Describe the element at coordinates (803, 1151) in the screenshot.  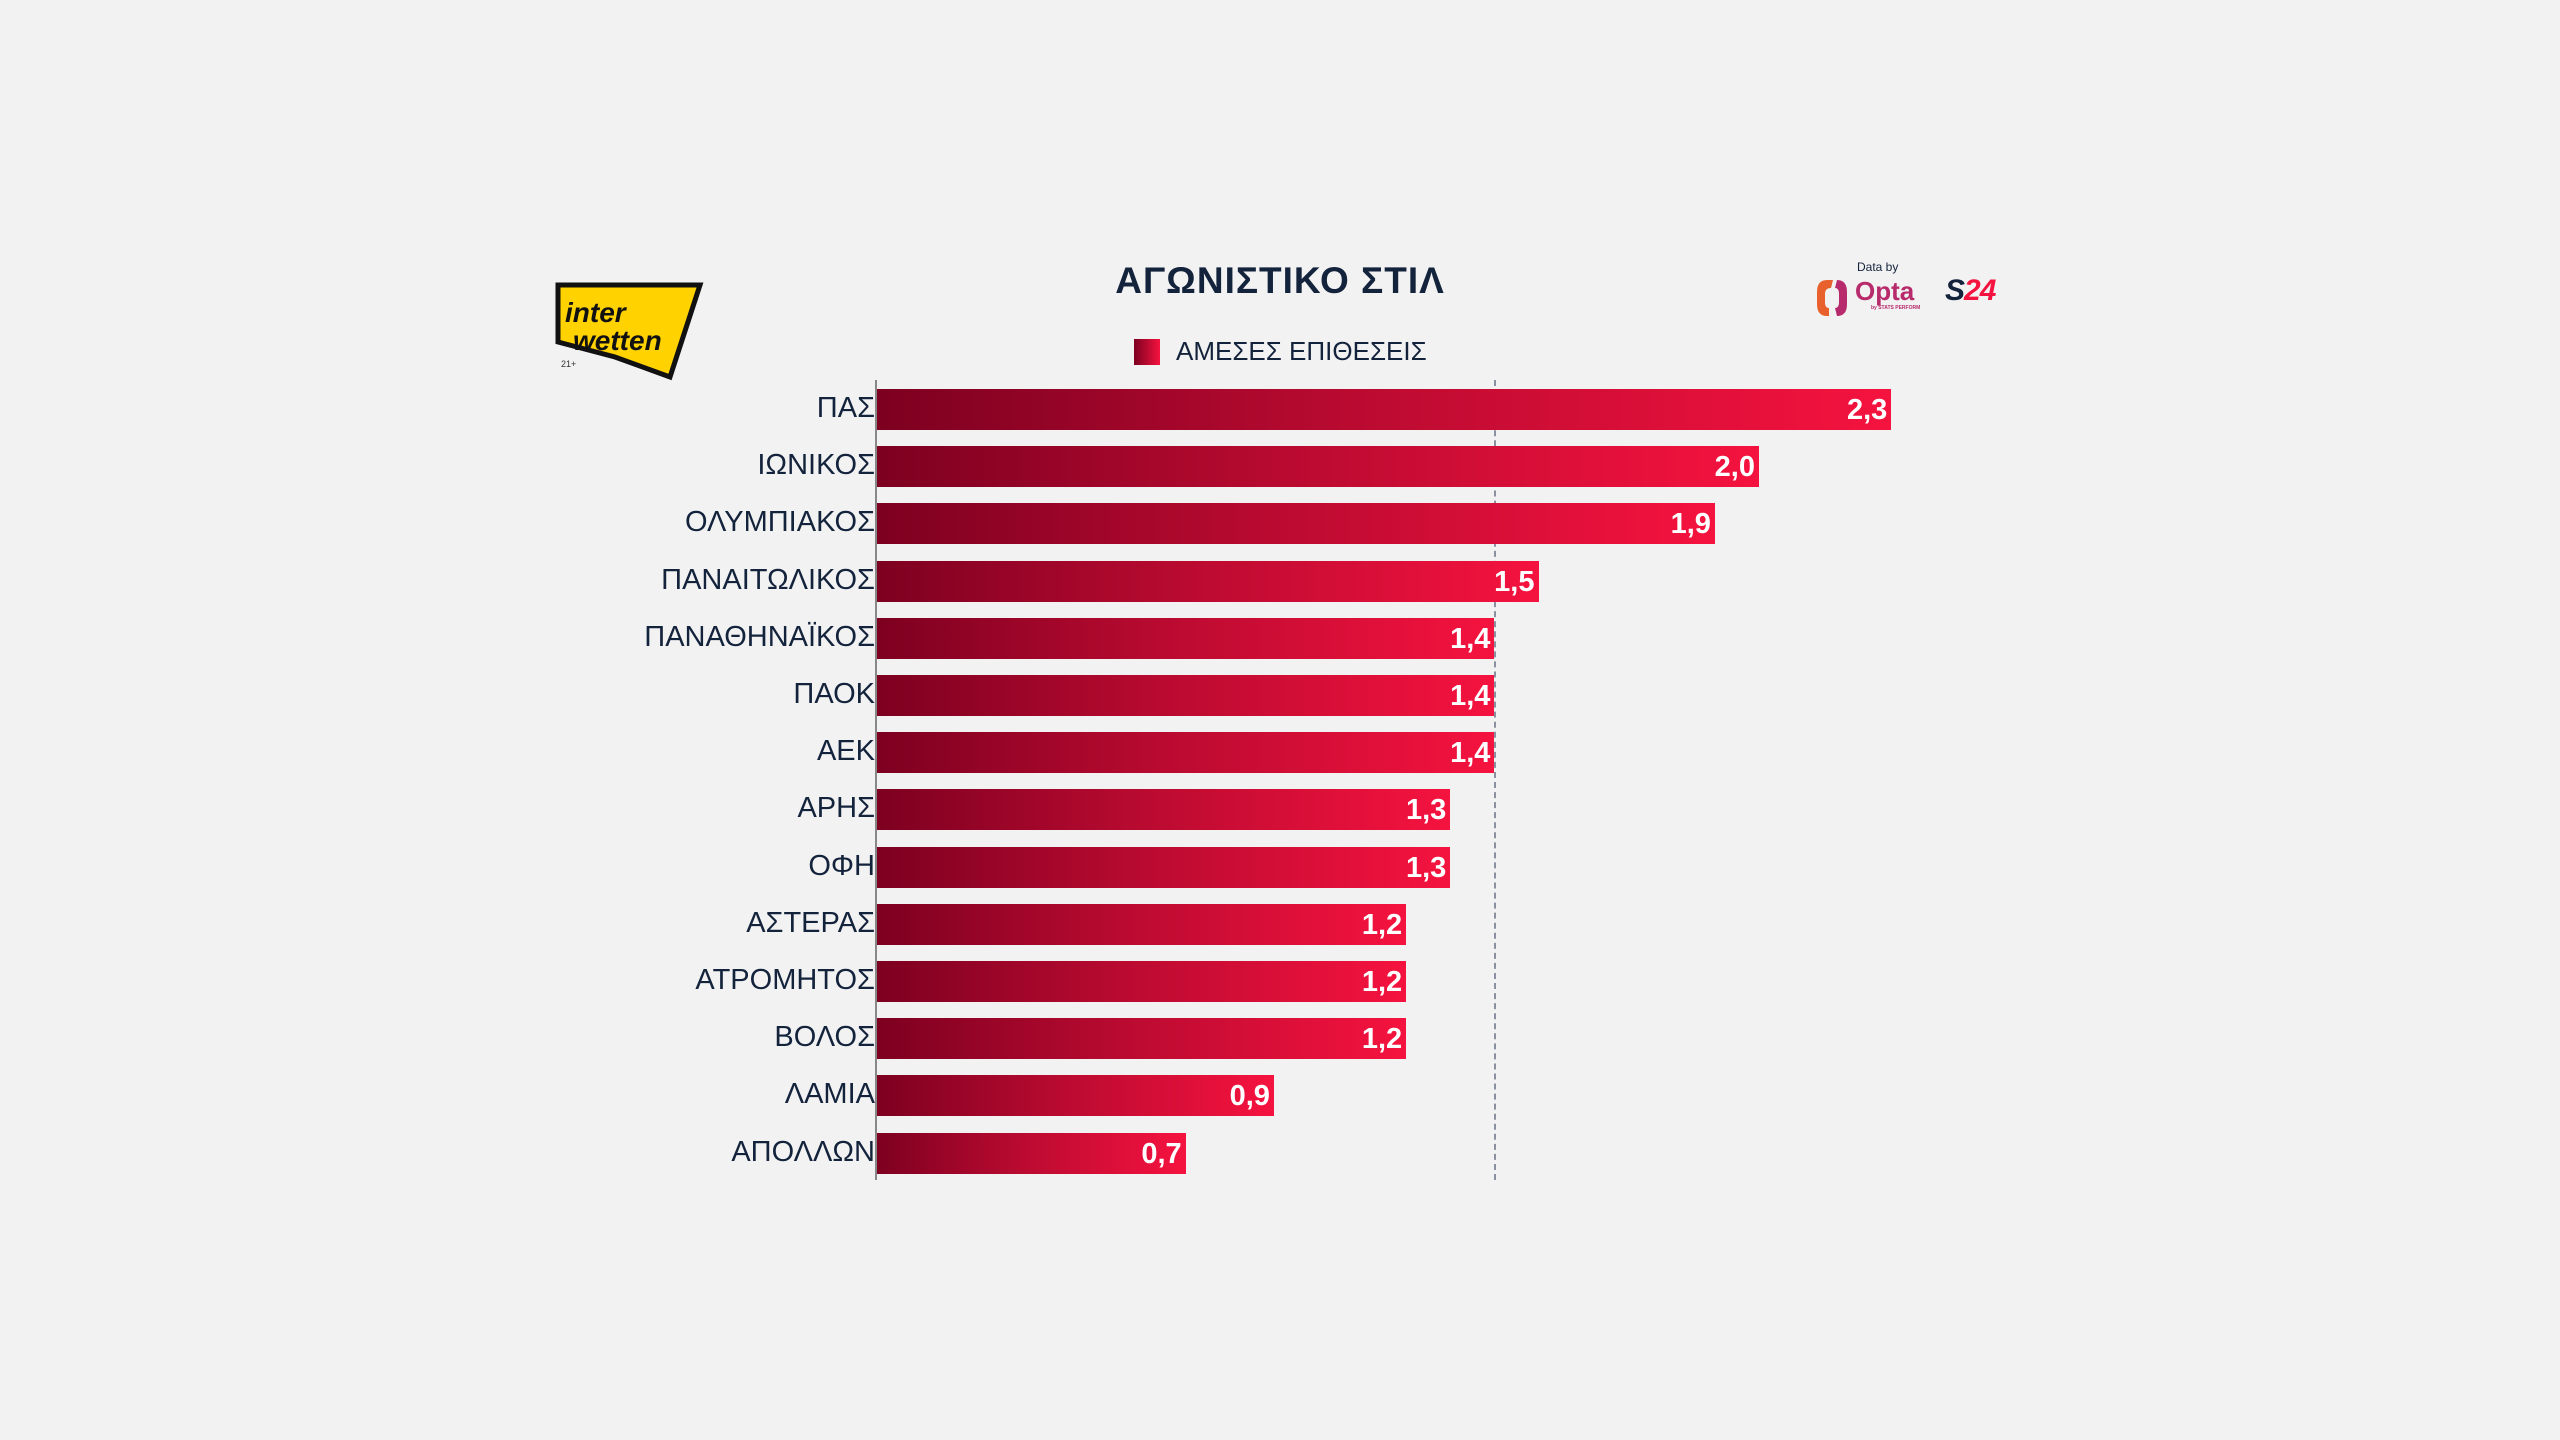
I see `category-label: ΑΠΟΛΛΩΝ` at that location.